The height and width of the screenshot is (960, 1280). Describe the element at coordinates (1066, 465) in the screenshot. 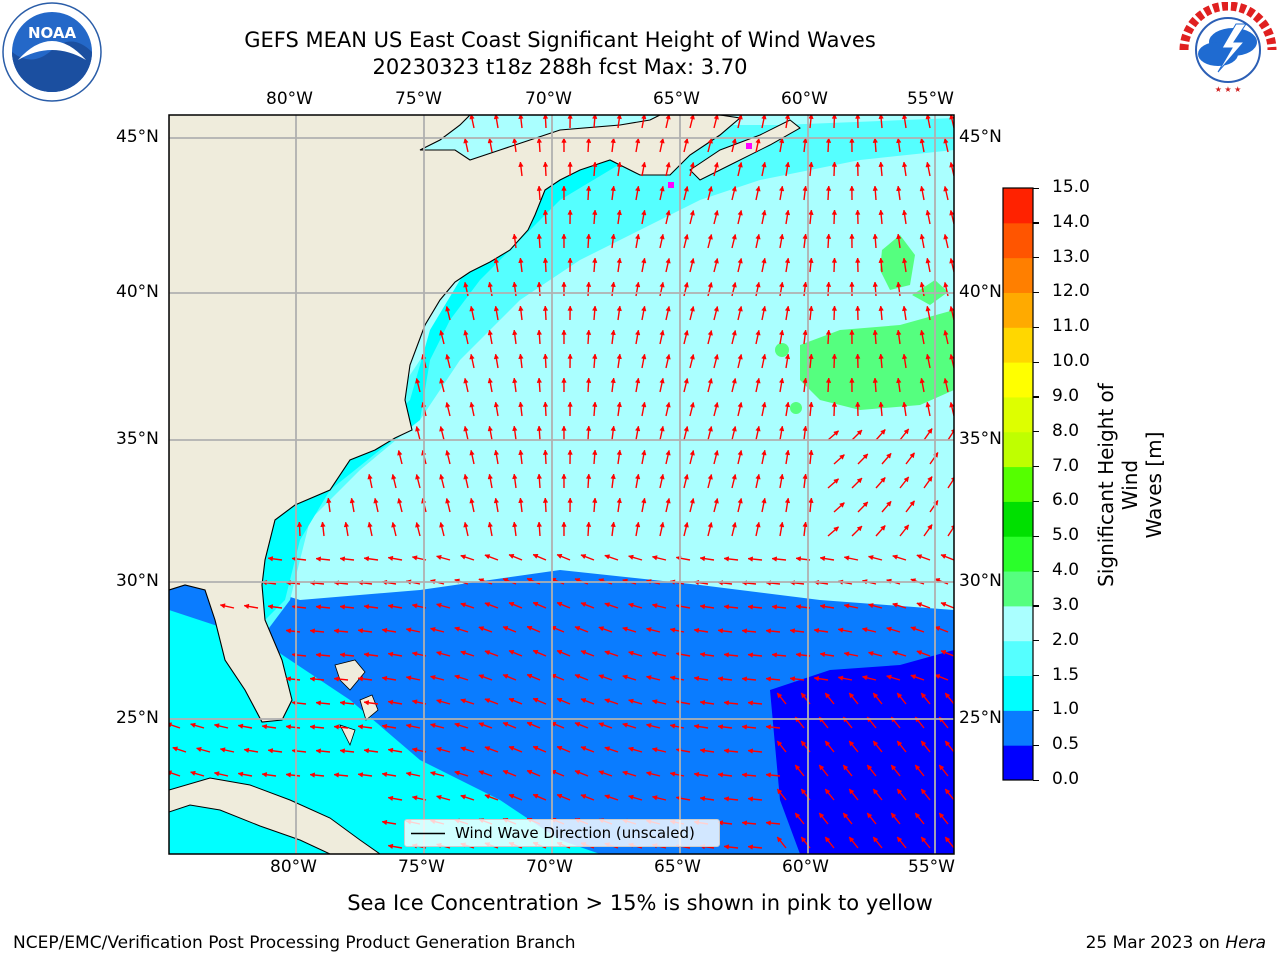

I see `colorbar-tick-label: 7.0` at that location.